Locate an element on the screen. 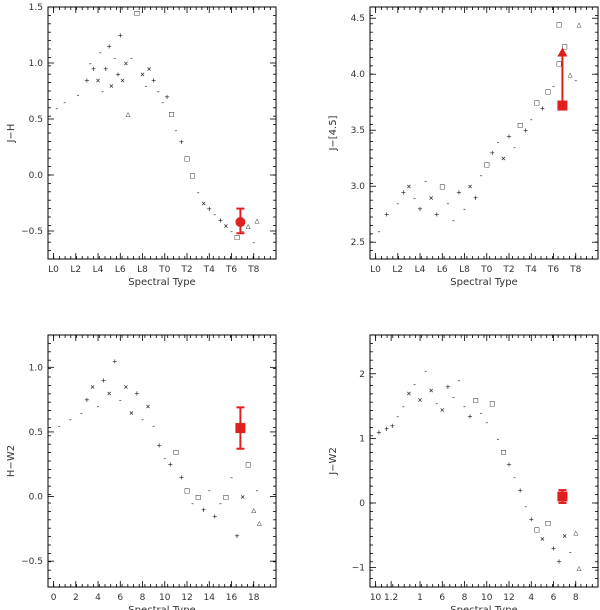  x-tick-label: T0 is located at coordinates (486, 270).